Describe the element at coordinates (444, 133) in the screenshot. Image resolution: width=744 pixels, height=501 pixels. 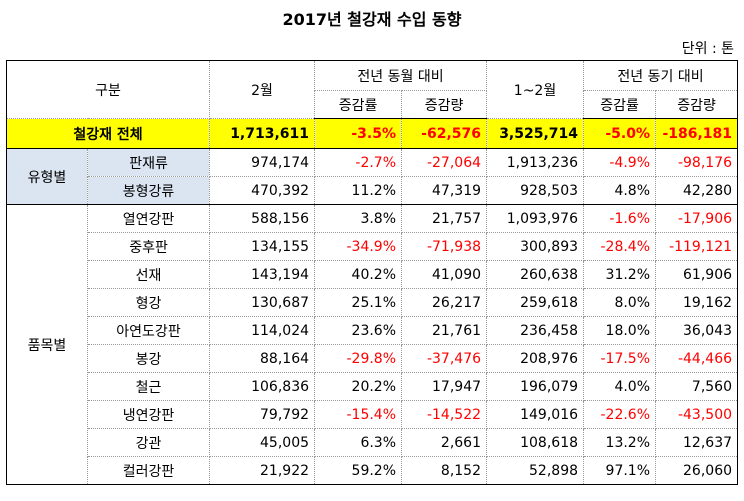
I see `total-amt1: -62,576` at that location.